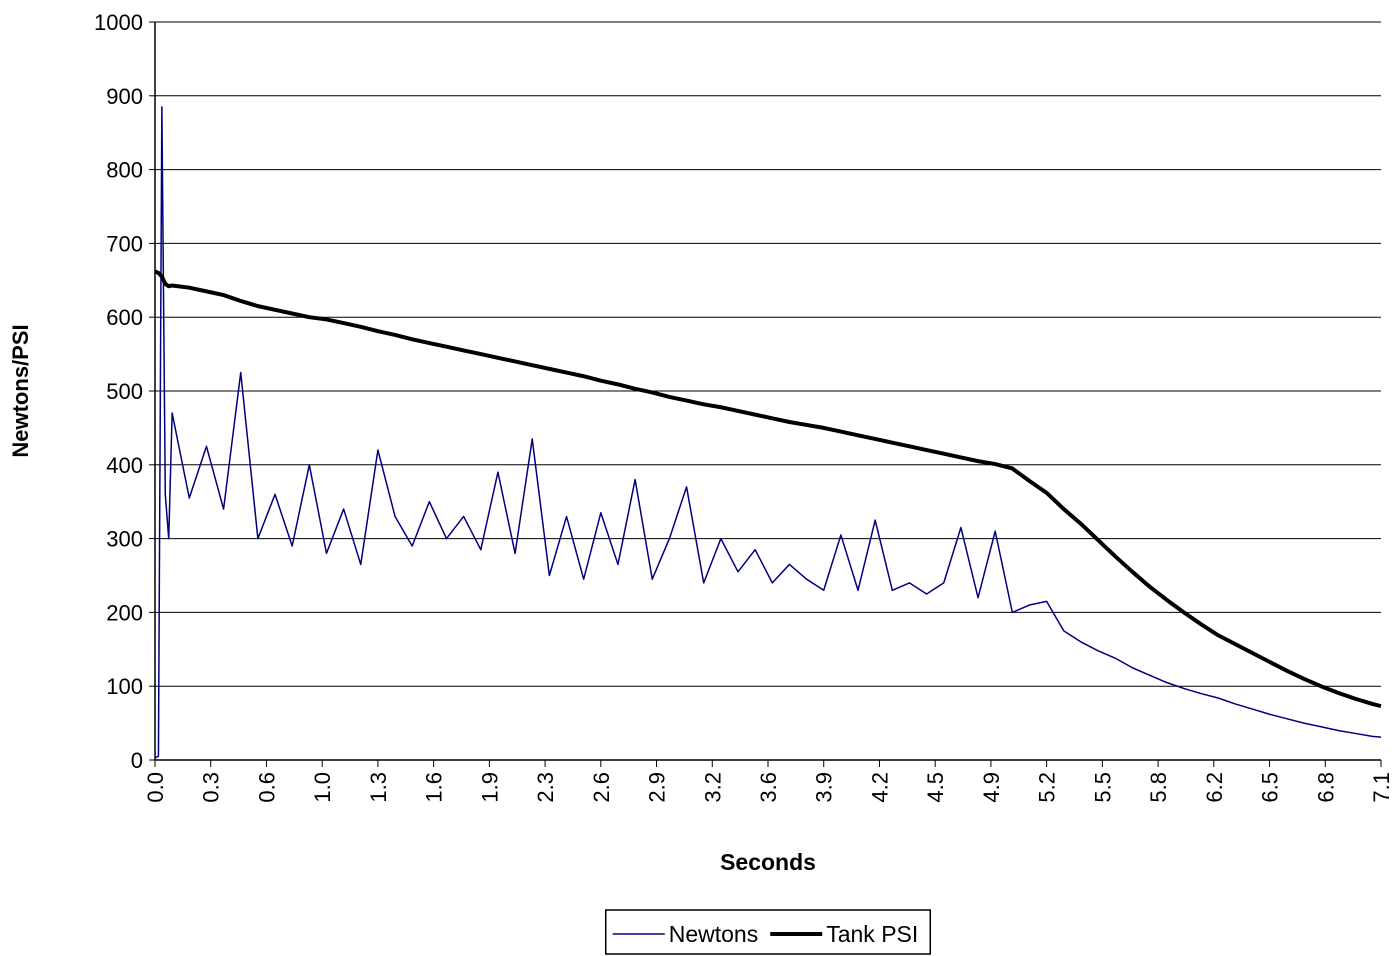 The image size is (1397, 956). I want to click on x-tick-label: 4.9, so click(991, 787).